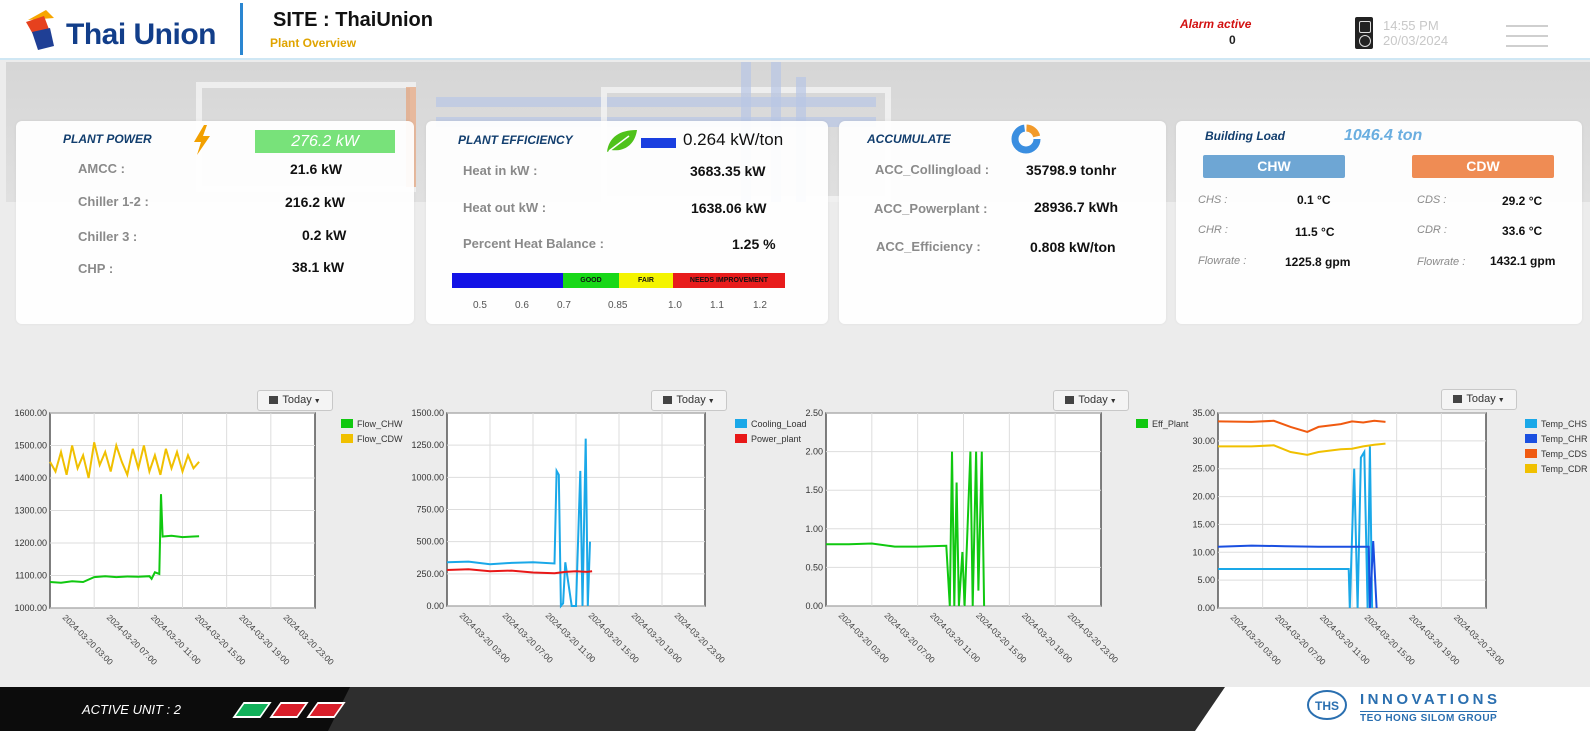 The image size is (1590, 731). Describe the element at coordinates (1523, 261) in the screenshot. I see `cdw-row-value: 1432.1 gpm` at that location.